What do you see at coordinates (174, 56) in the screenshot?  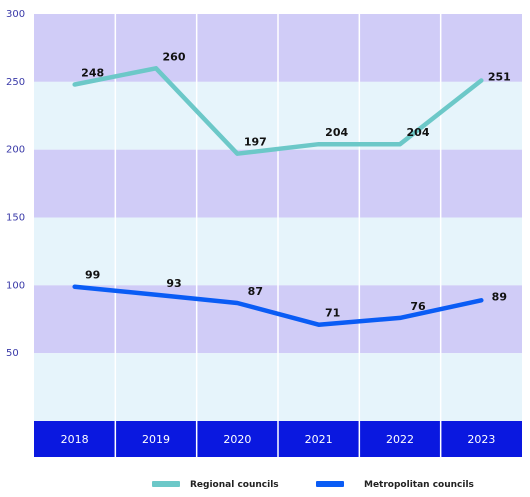 I see `data-label: 260` at bounding box center [174, 56].